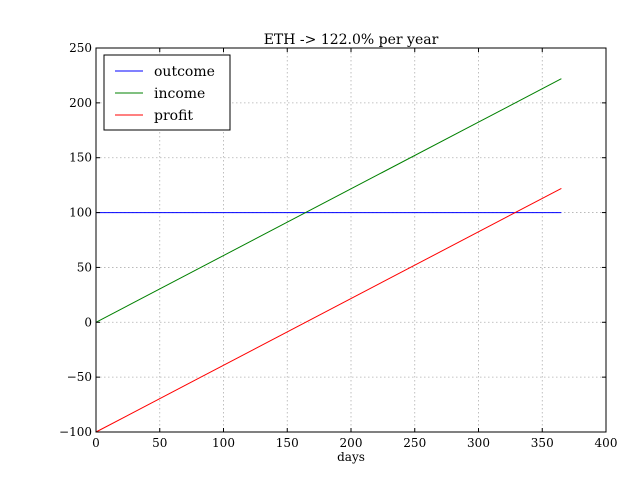 This screenshot has width=640, height=480. What do you see at coordinates (179, 94) in the screenshot?
I see `legend-label-income: income` at bounding box center [179, 94].